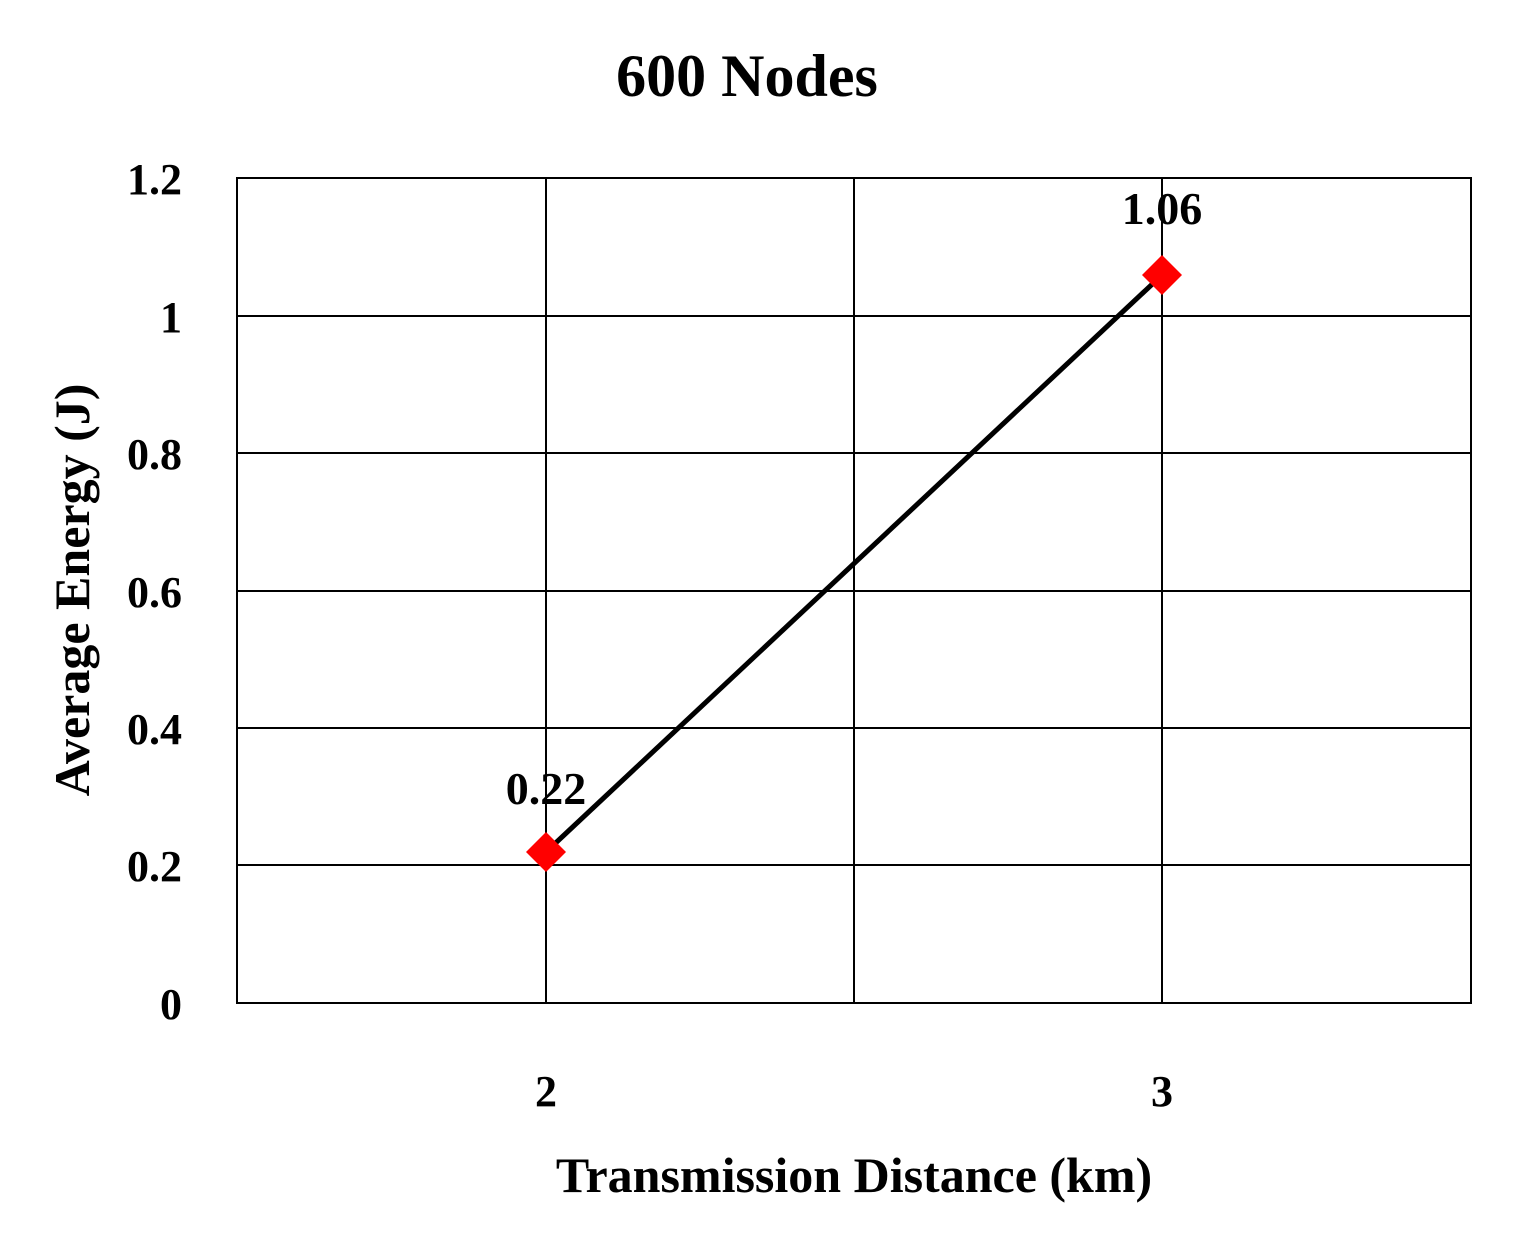 Image resolution: width=1517 pixels, height=1244 pixels. Describe the element at coordinates (546, 1091) in the screenshot. I see `x-tick-label: 2` at that location.